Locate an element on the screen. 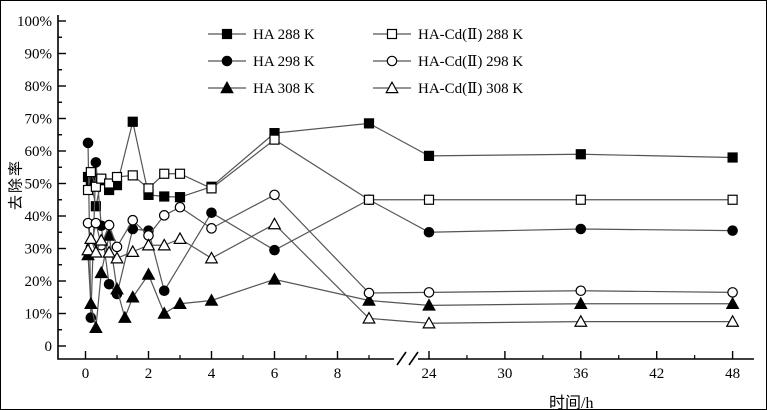 Image resolution: width=767 pixels, height=410 pixels. x-tick-label: 4 is located at coordinates (212, 374).